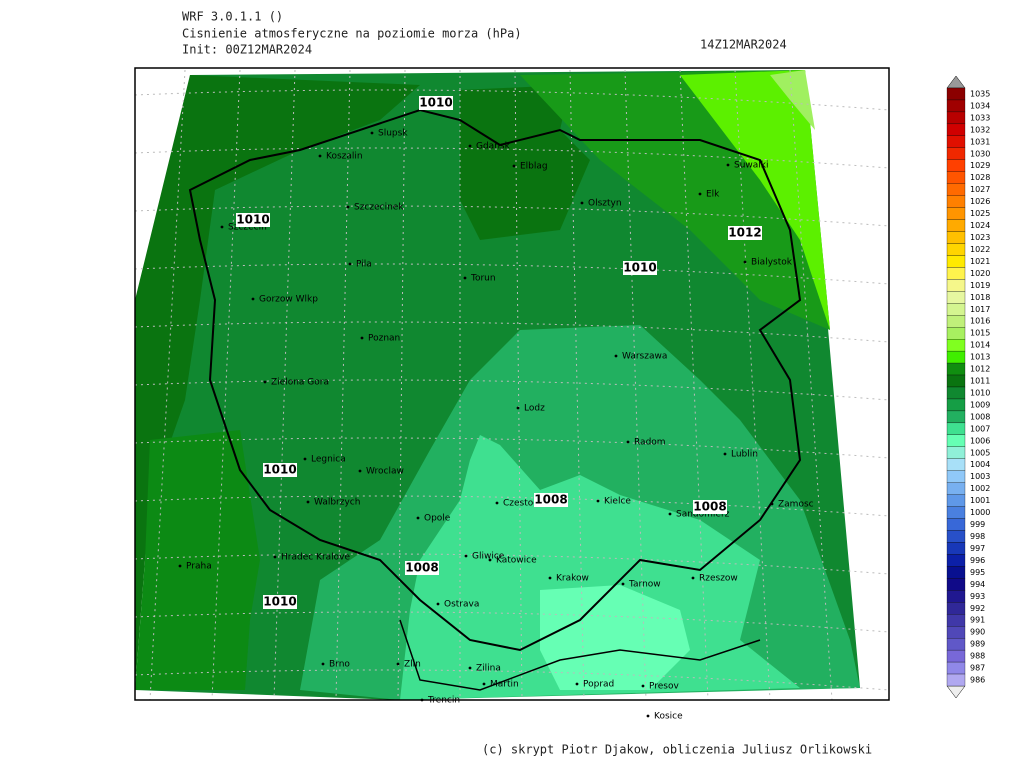 This screenshot has height=768, width=1024. I want to click on city-label: Brno, so click(339, 665).